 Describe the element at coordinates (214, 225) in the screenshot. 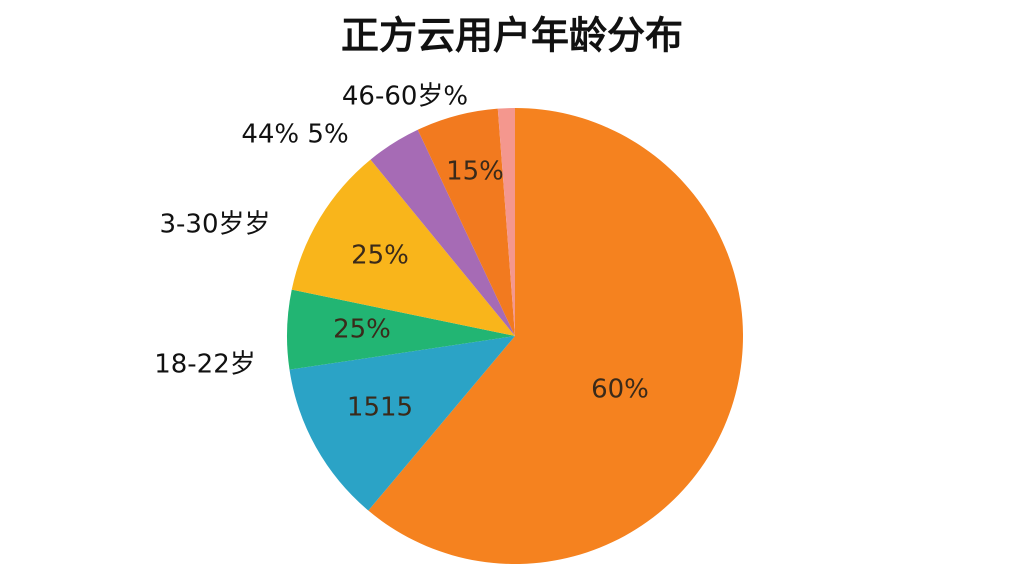

I see `category-label: 3-30岁岁` at that location.